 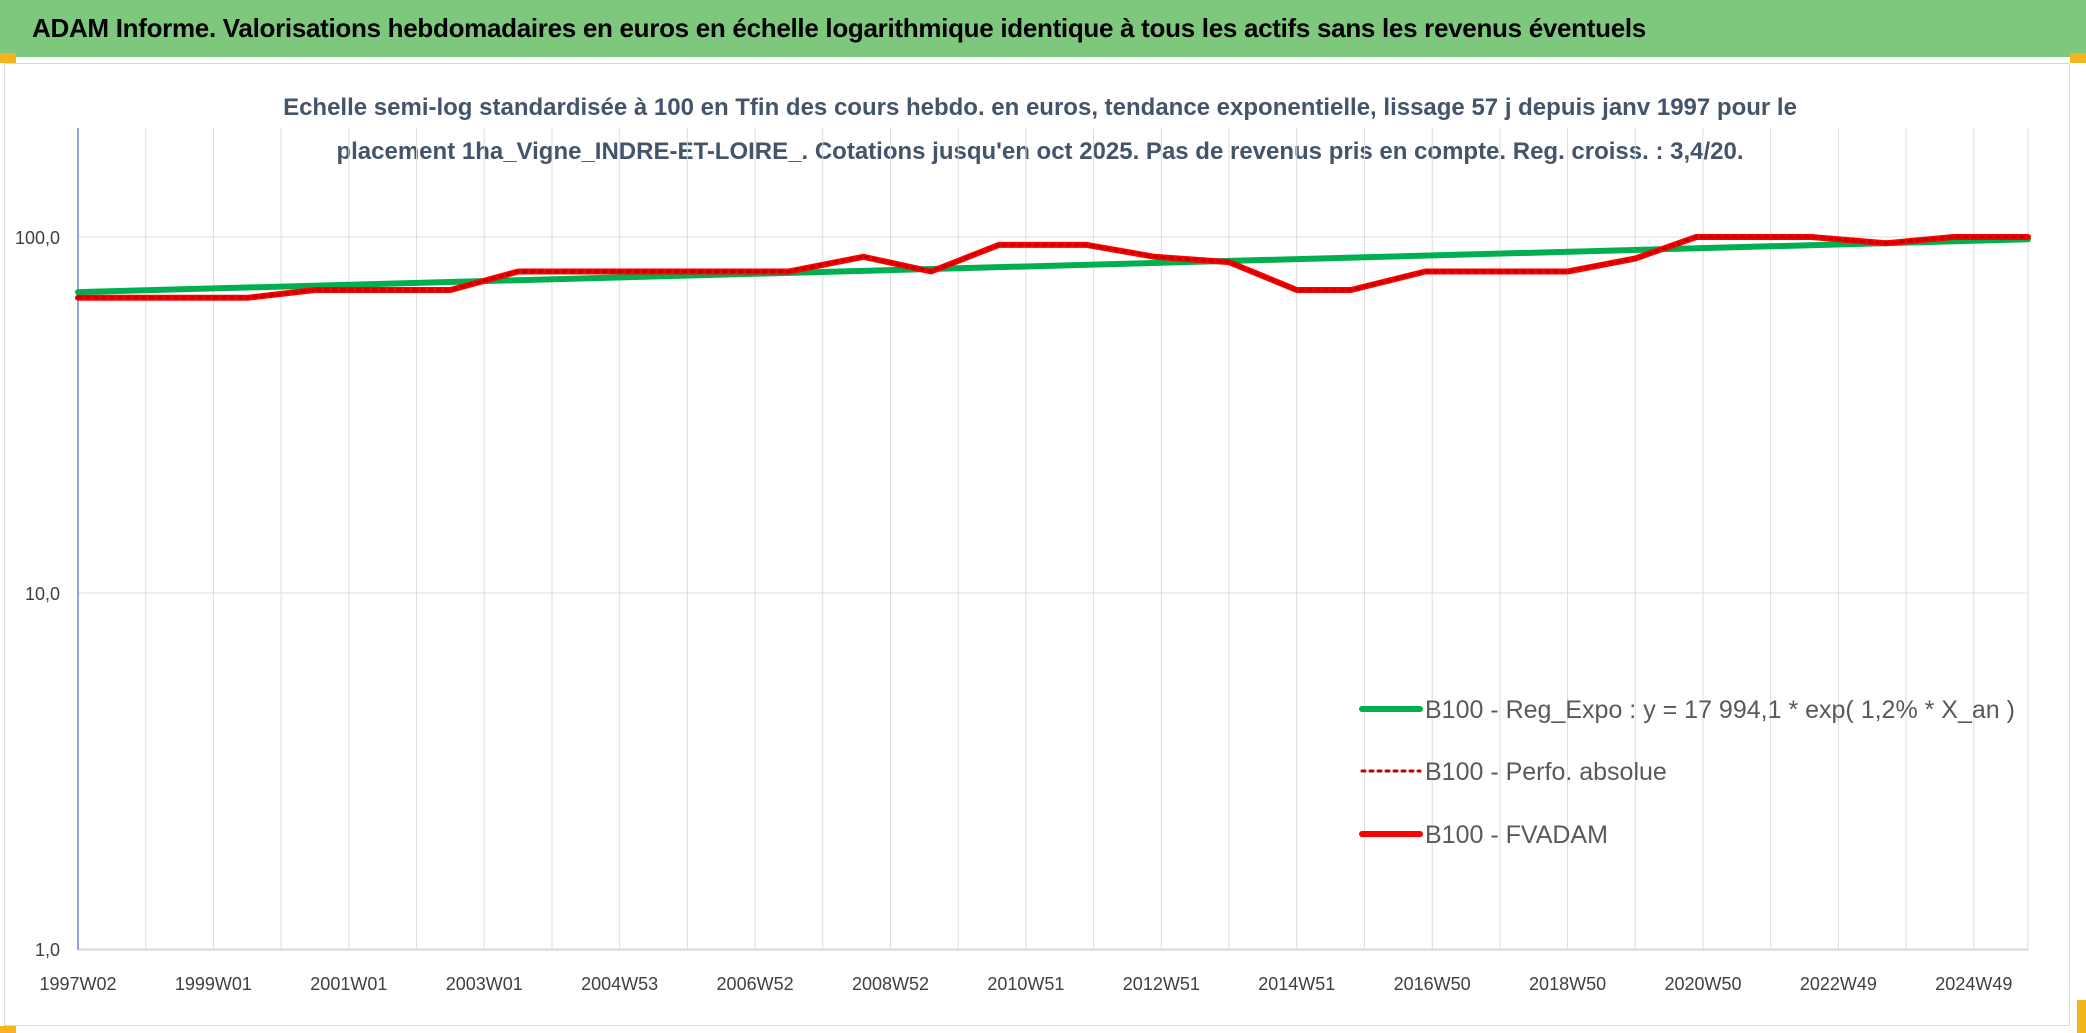 I want to click on x-tick-label: 2001W01, so click(x=348, y=984).